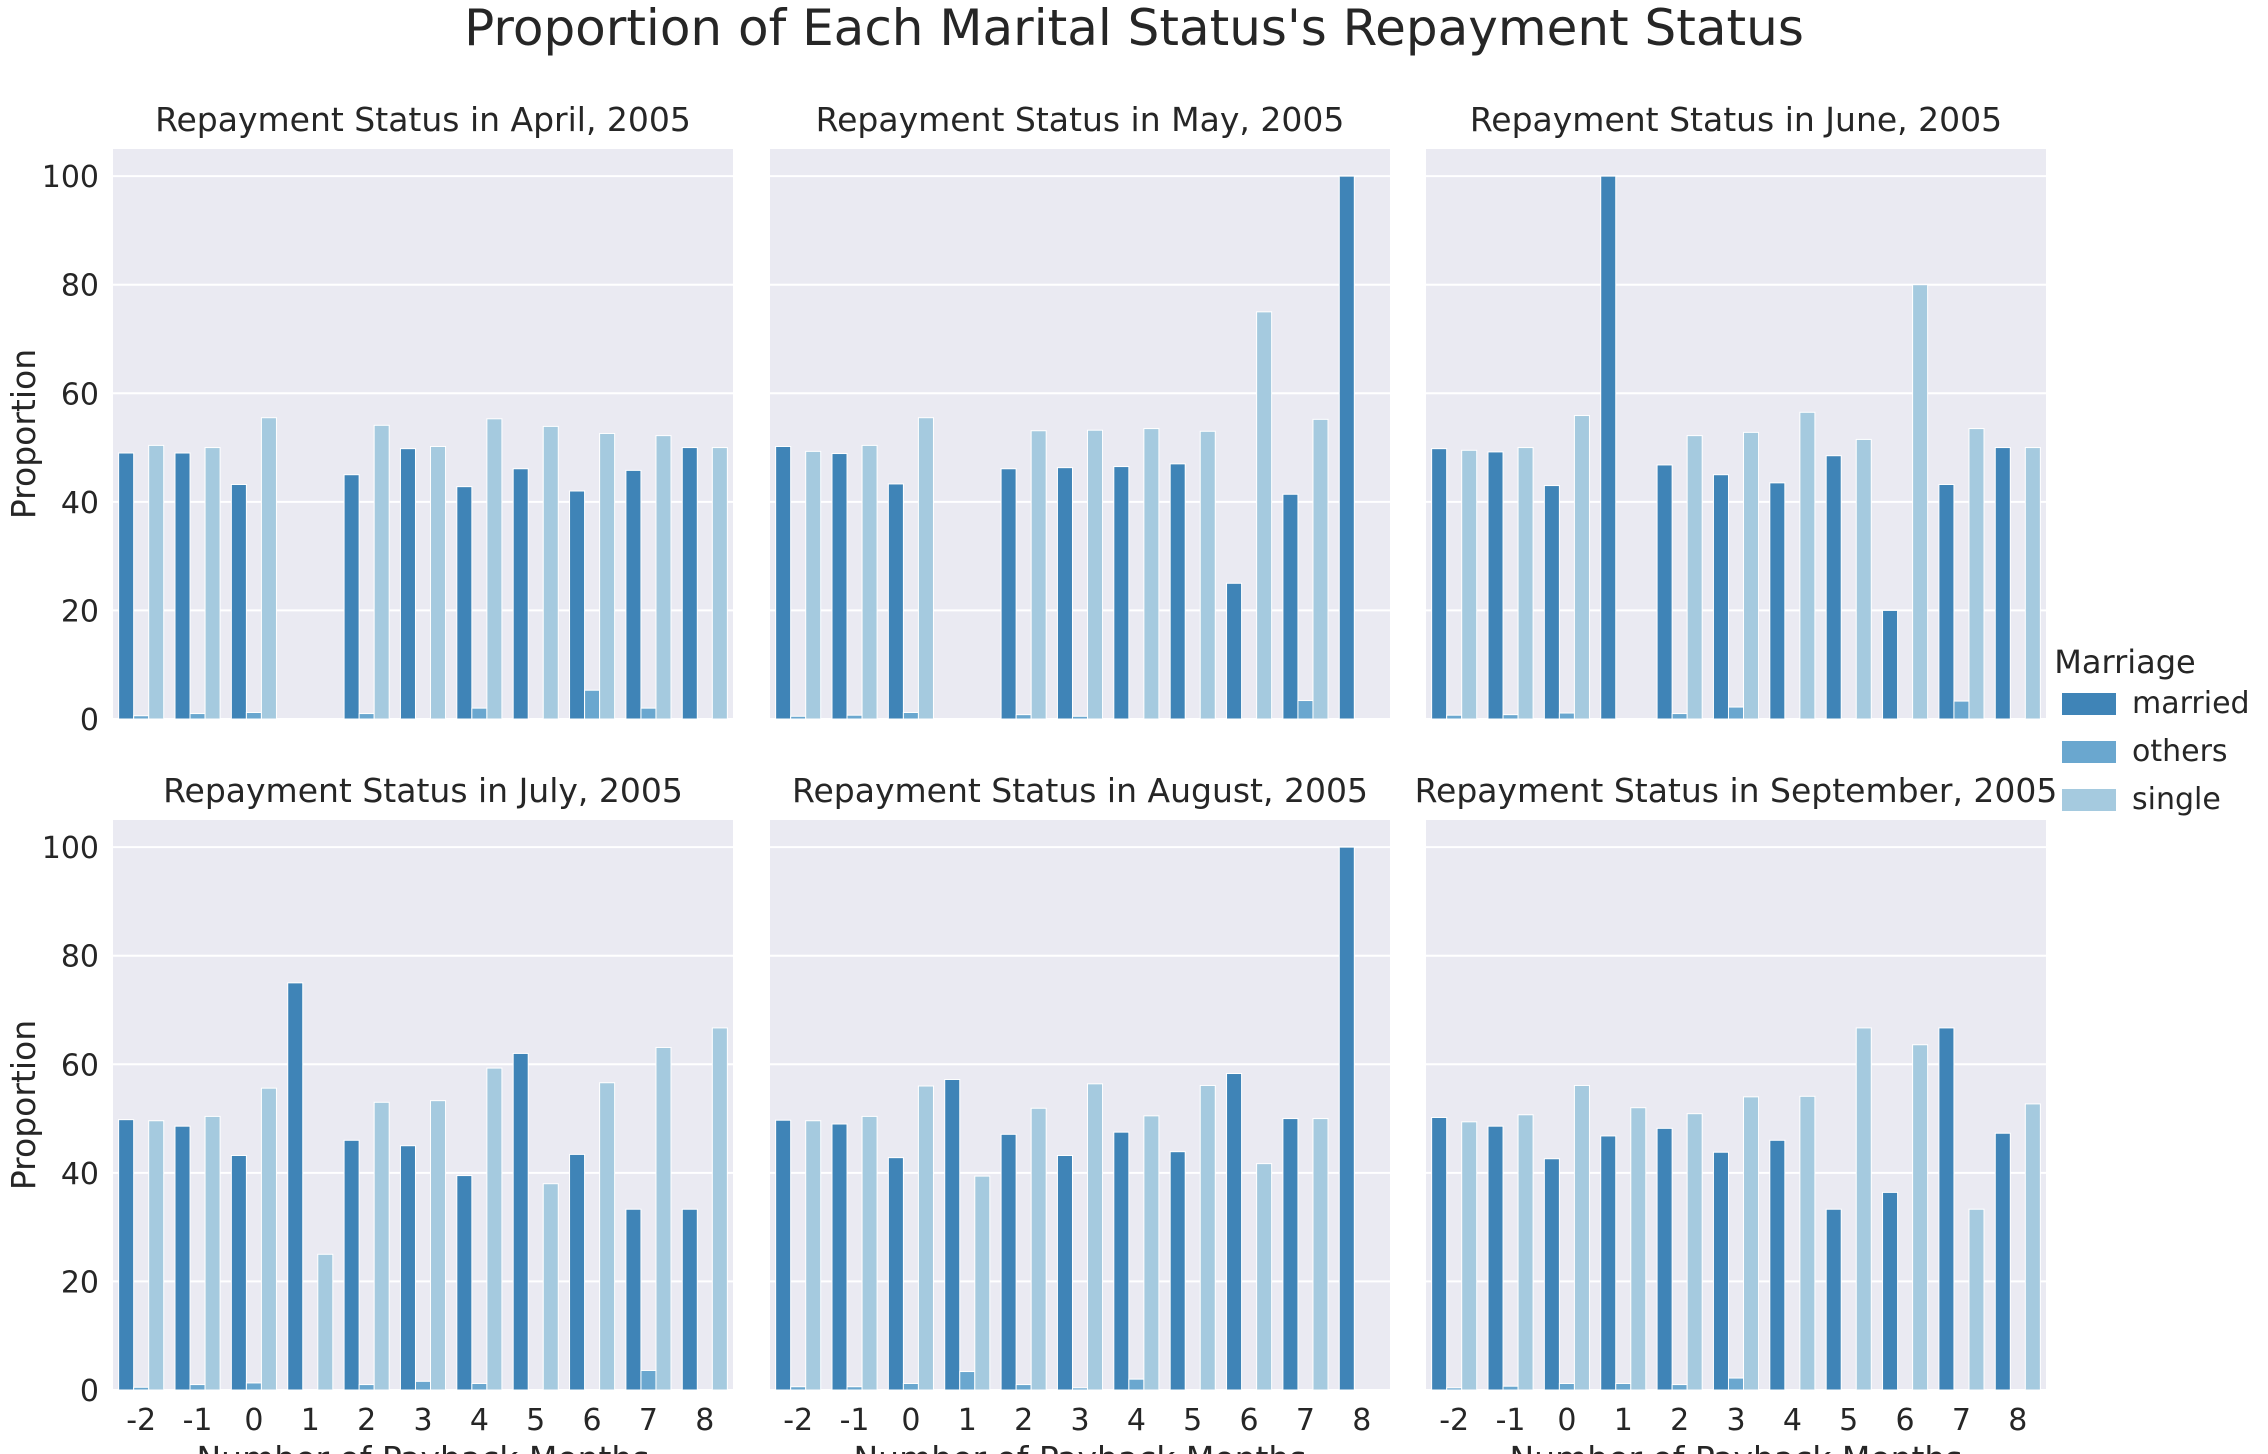 The height and width of the screenshot is (1454, 2268). Describe the element at coordinates (2089, 752) in the screenshot. I see `legend-swatch-others` at that location.